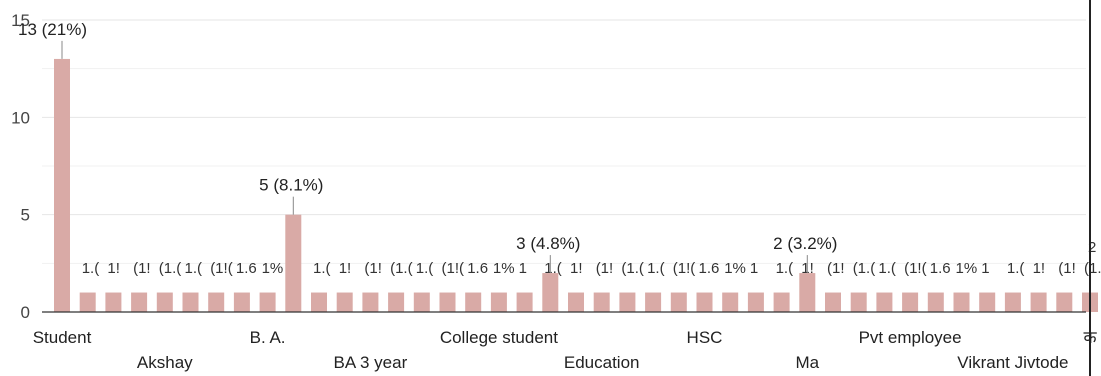 The height and width of the screenshot is (376, 1101). What do you see at coordinates (807, 362) in the screenshot?
I see `x-tick-label: Ma` at bounding box center [807, 362].